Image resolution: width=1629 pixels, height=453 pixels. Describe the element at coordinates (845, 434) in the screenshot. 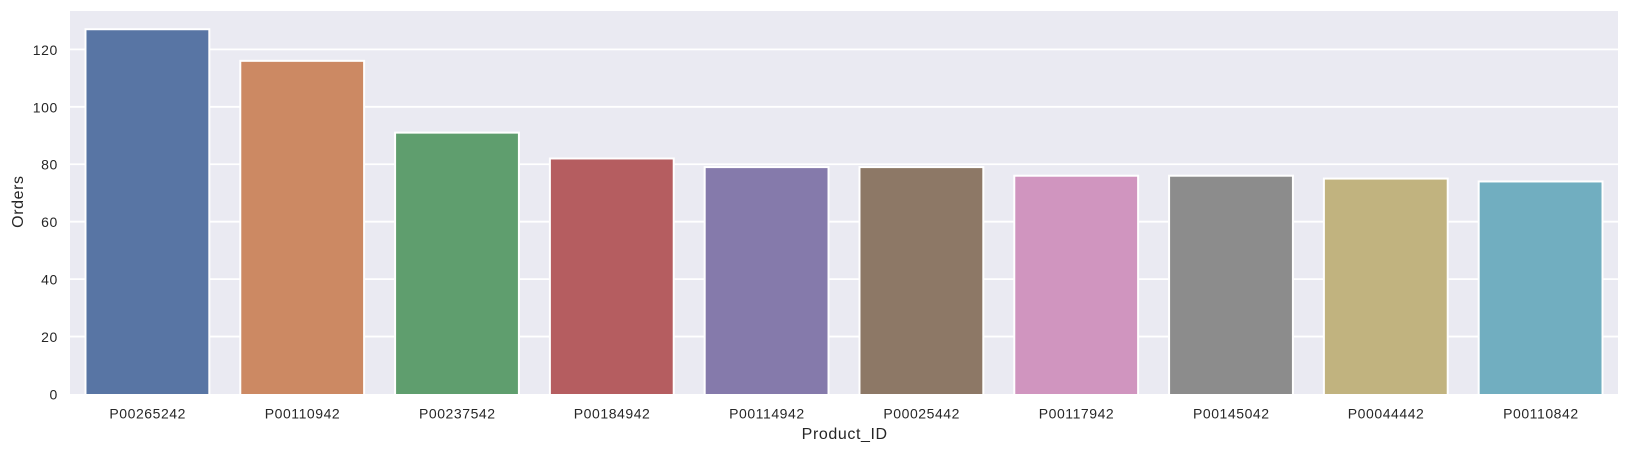

I see `svg-text: Product_ID` at that location.